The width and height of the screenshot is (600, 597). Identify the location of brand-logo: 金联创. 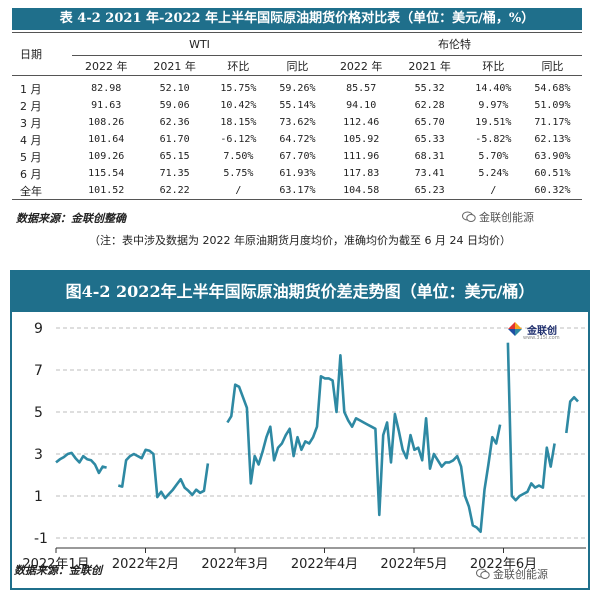
(531, 329).